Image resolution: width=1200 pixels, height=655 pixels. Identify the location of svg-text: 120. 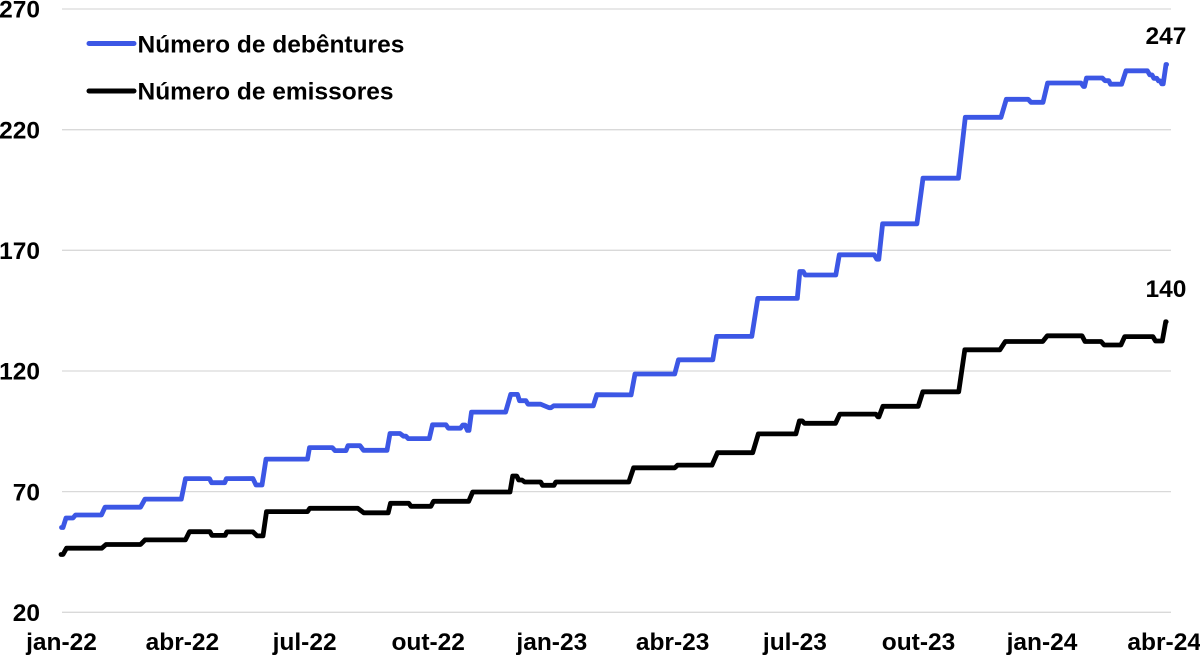
(20, 372).